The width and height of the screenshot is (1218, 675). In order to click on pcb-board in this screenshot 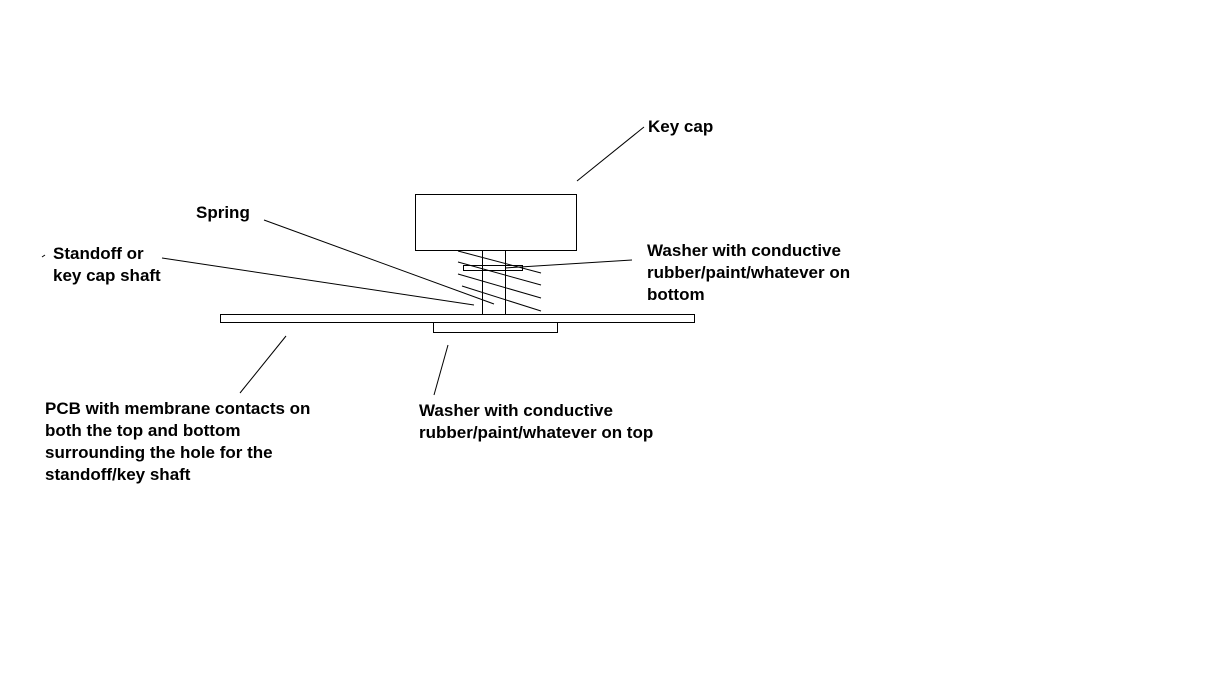, I will do `click(457, 318)`.